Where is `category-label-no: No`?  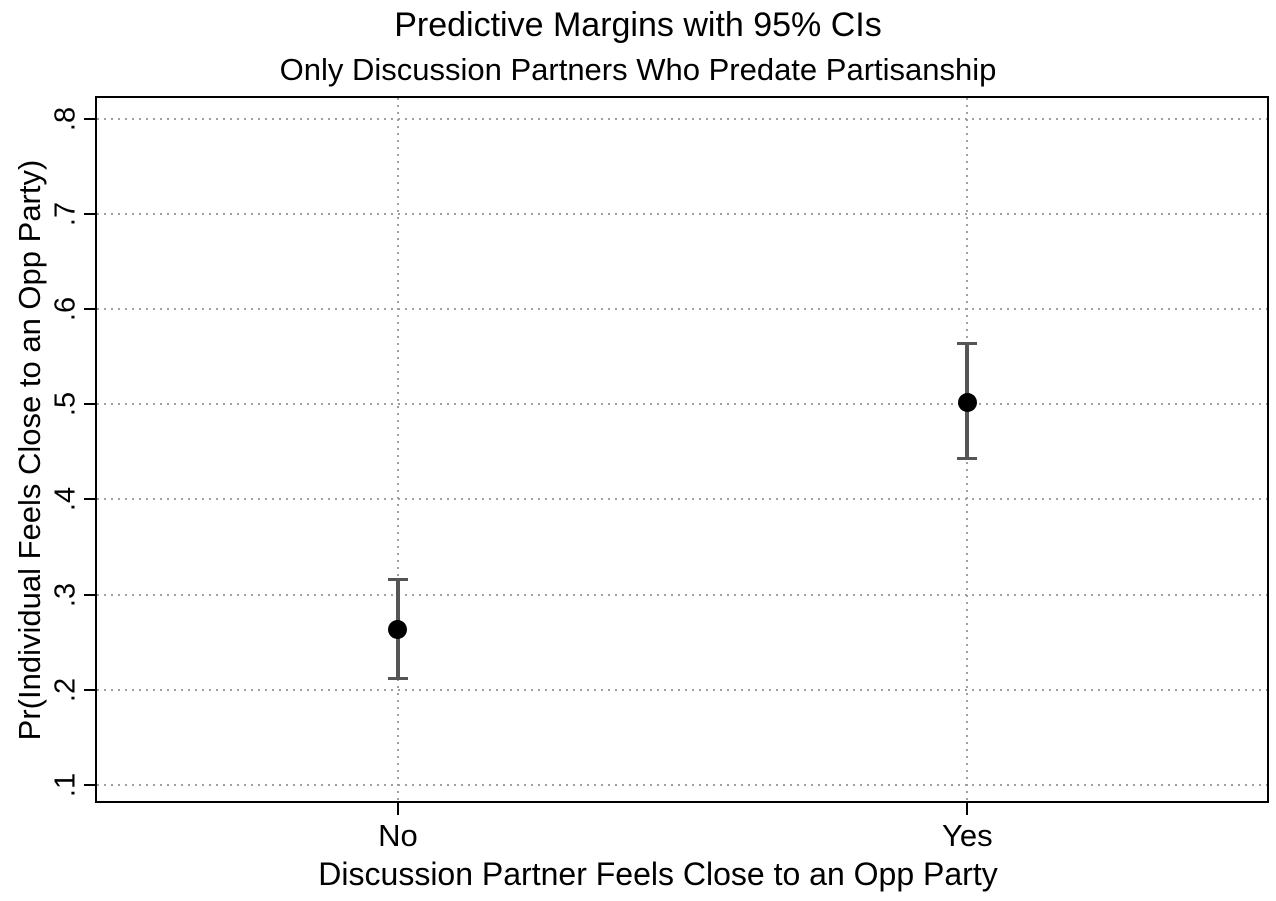 category-label-no: No is located at coordinates (398, 835).